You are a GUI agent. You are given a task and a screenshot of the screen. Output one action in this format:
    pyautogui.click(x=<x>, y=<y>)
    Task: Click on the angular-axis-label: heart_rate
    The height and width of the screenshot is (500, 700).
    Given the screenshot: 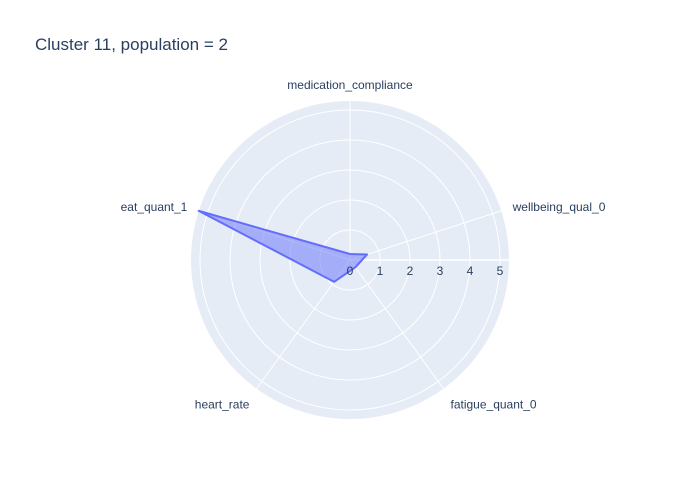 What is the action you would take?
    pyautogui.click(x=222, y=404)
    